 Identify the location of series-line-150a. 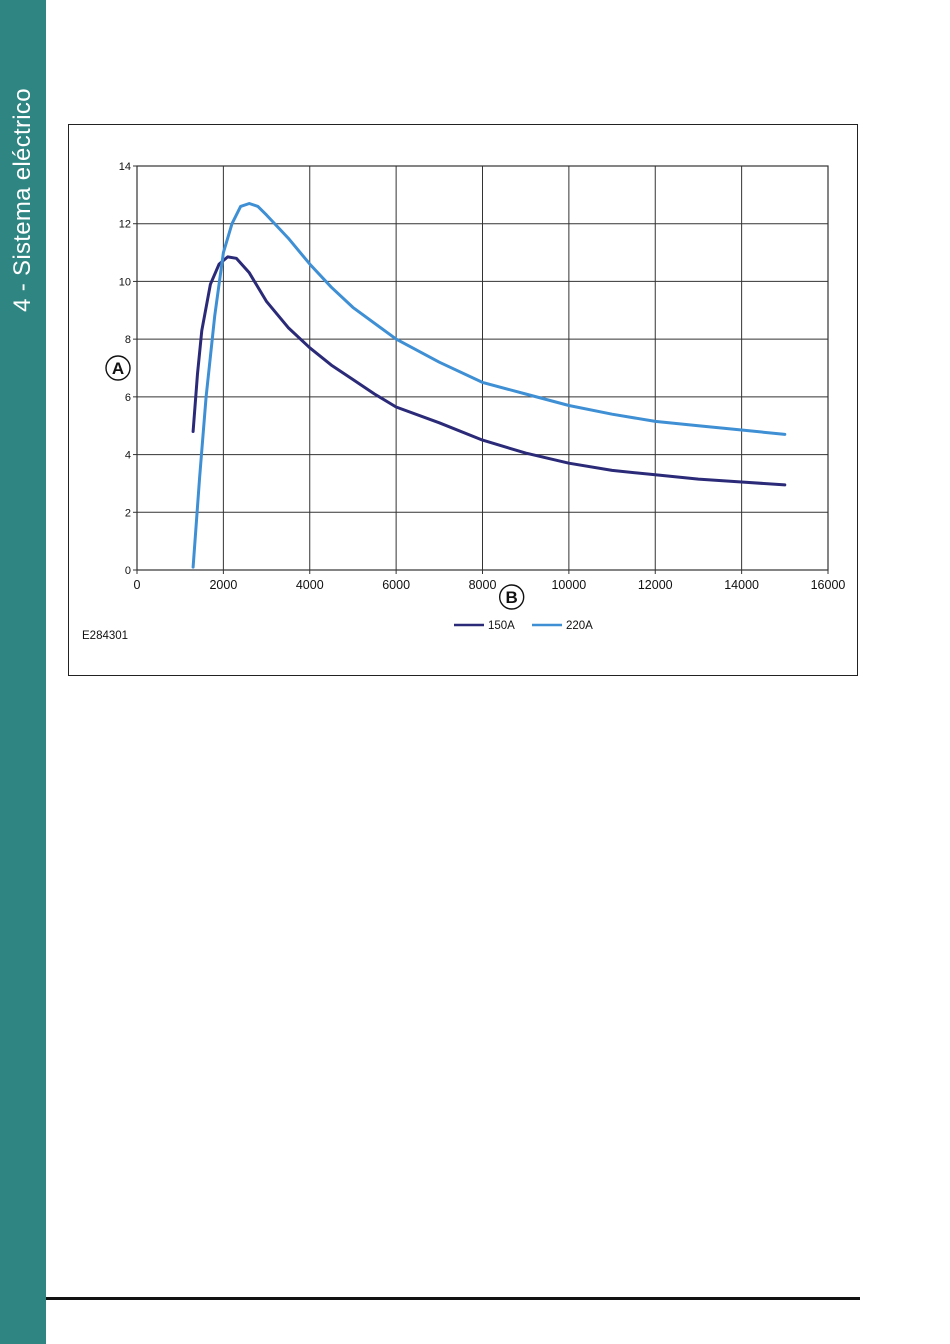
(489, 371).